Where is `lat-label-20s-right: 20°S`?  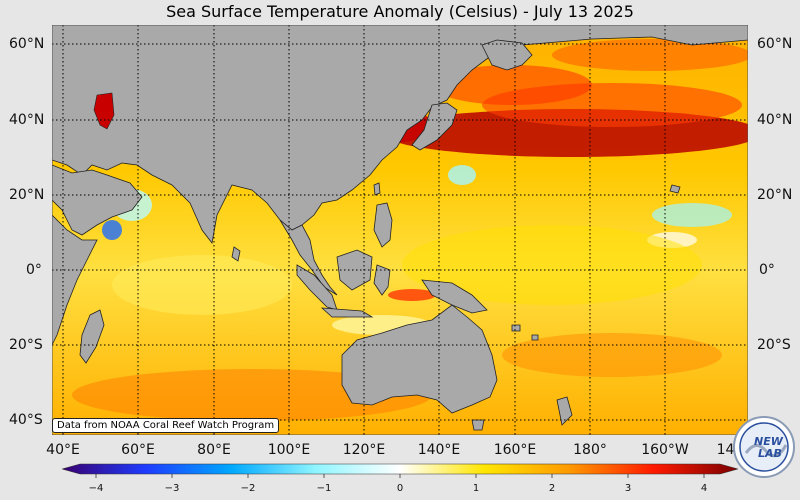 lat-label-20s-right: 20°S is located at coordinates (774, 345).